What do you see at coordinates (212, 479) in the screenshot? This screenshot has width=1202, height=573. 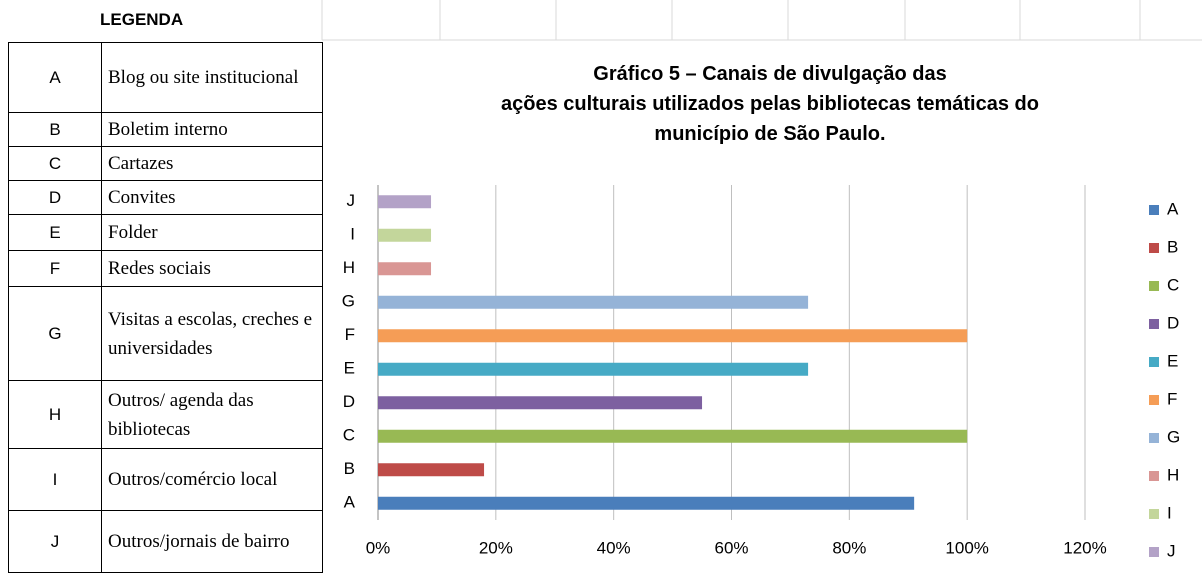 I see `legend-desc: Outros/comércio local` at bounding box center [212, 479].